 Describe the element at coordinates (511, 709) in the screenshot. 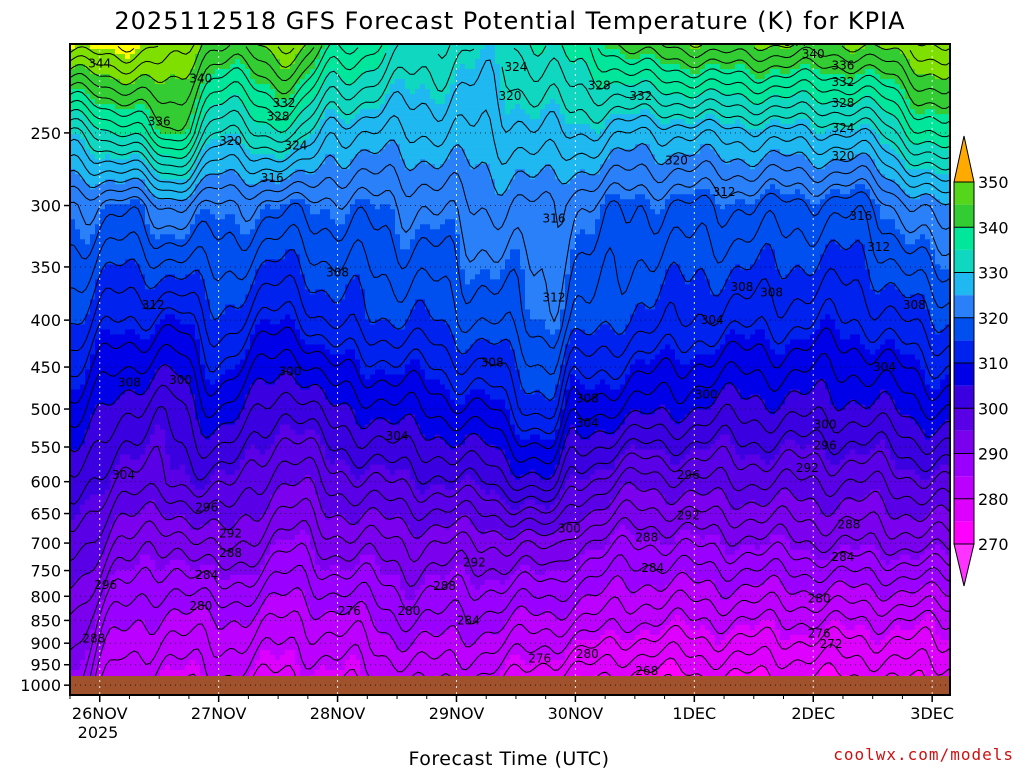

I see `x-axis: 26NOV 27NOV 28NOV 29NOV 30NOV 1DEC 2DEC 3DEC` at that location.